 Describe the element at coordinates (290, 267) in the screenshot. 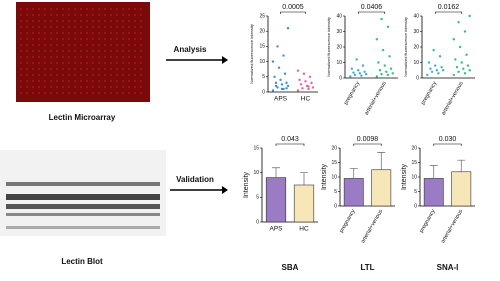

I see `chart-title: SBA` at that location.